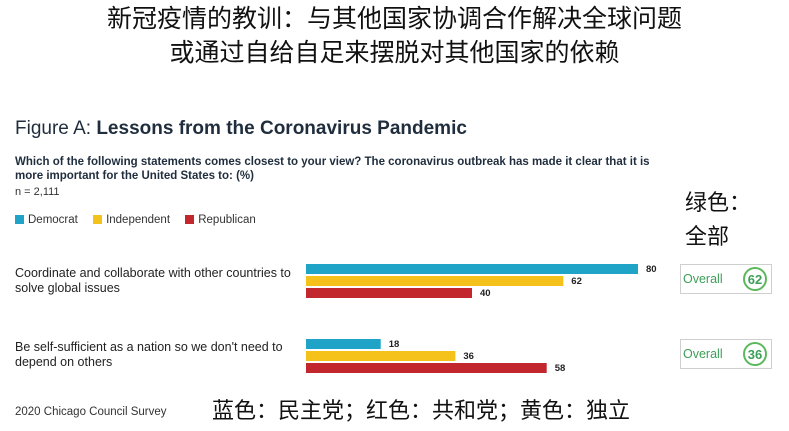  Describe the element at coordinates (560, 368) in the screenshot. I see `bar-value-republican-2: 58` at that location.